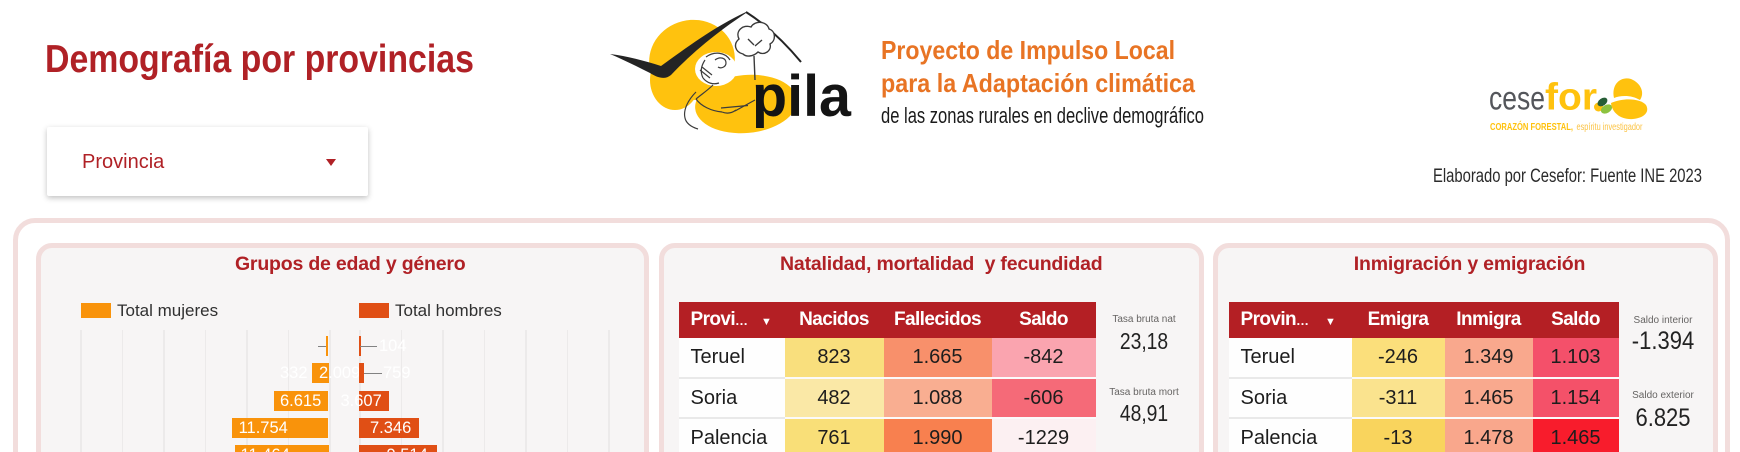  Describe the element at coordinates (1531, 126) in the screenshot. I see `svg-text: CORAZÓN FORESTAL,` at that location.